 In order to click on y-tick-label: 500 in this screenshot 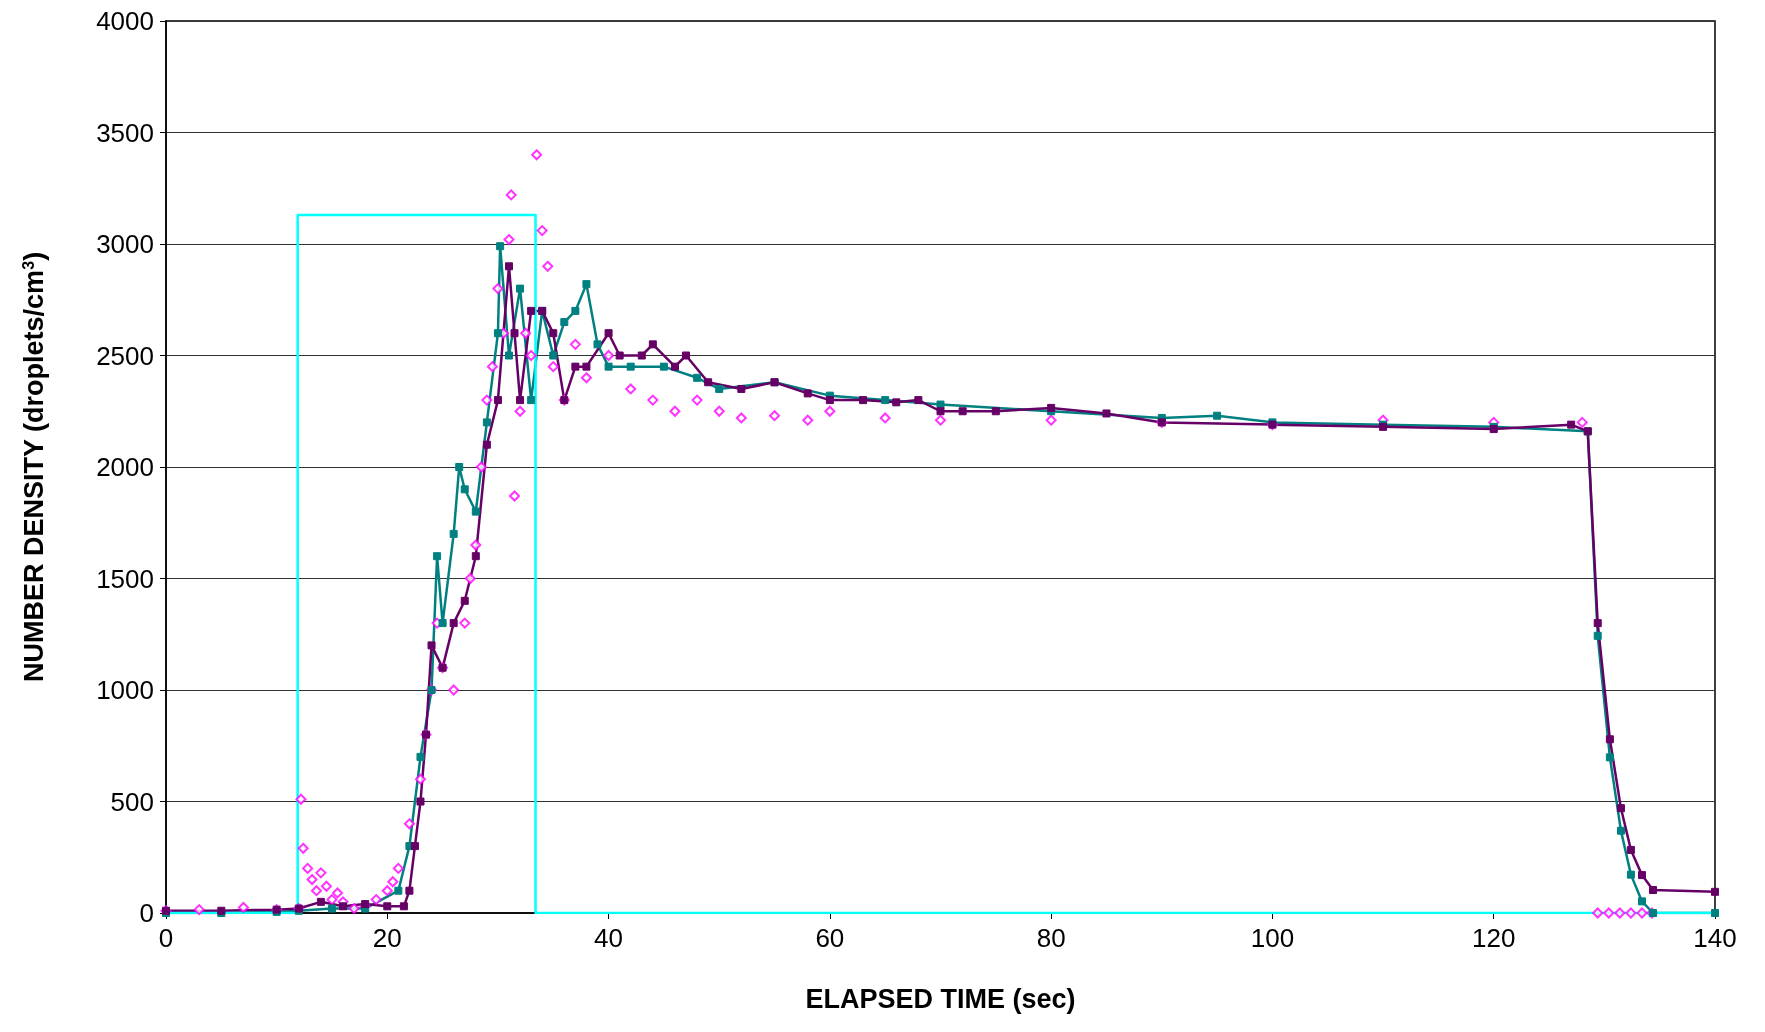, I will do `click(132, 801)`.